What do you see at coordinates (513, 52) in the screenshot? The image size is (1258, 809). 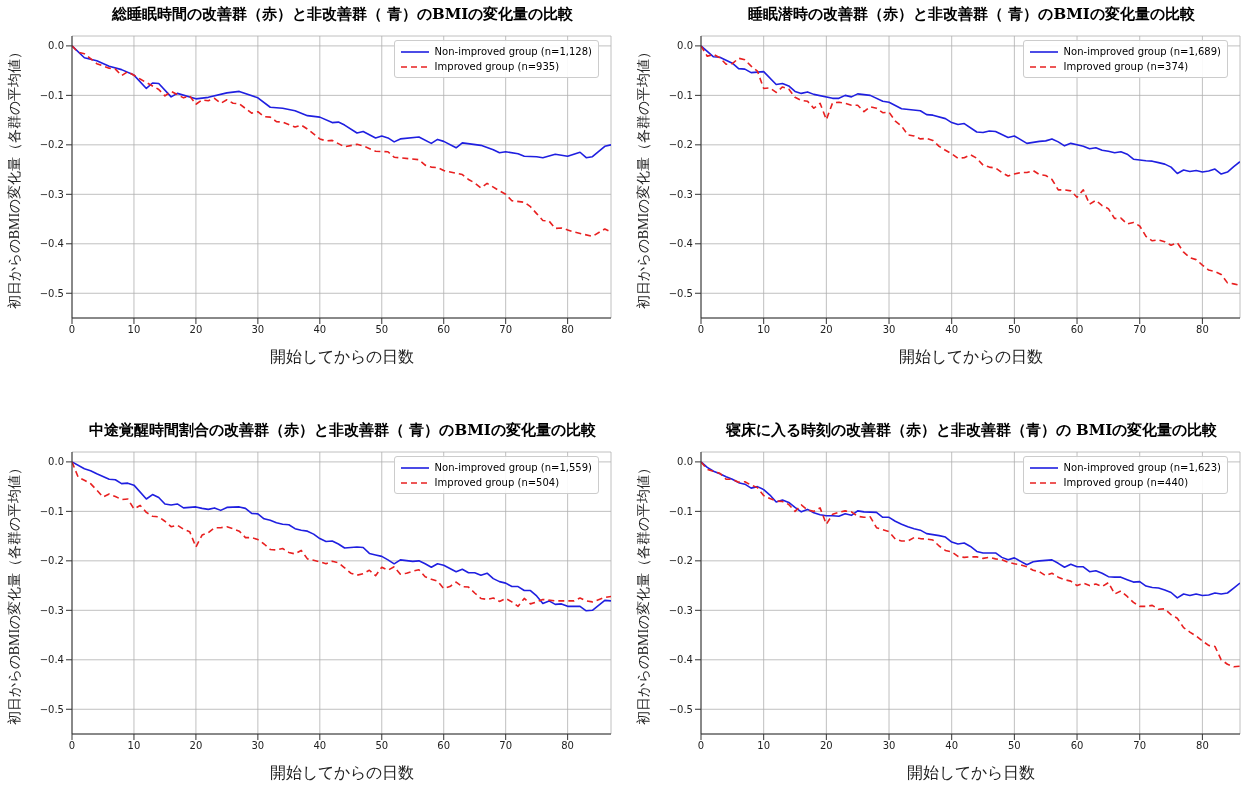 I see `legend-label: Non-improved group (n=1,128)` at bounding box center [513, 52].